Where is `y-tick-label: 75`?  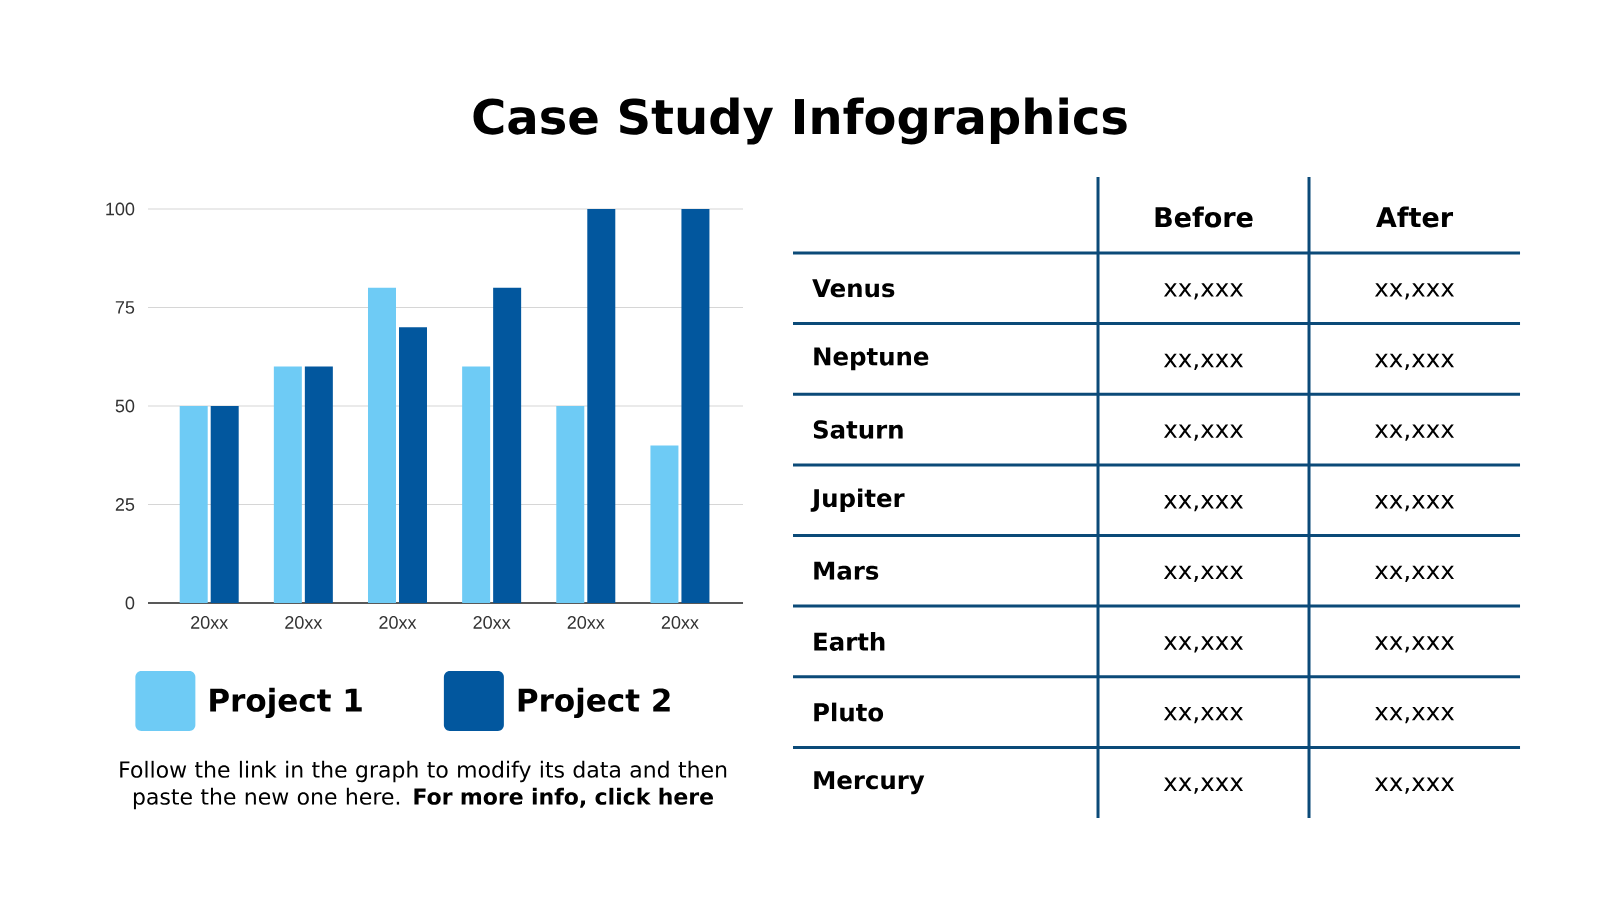 y-tick-label: 75 is located at coordinates (125, 307).